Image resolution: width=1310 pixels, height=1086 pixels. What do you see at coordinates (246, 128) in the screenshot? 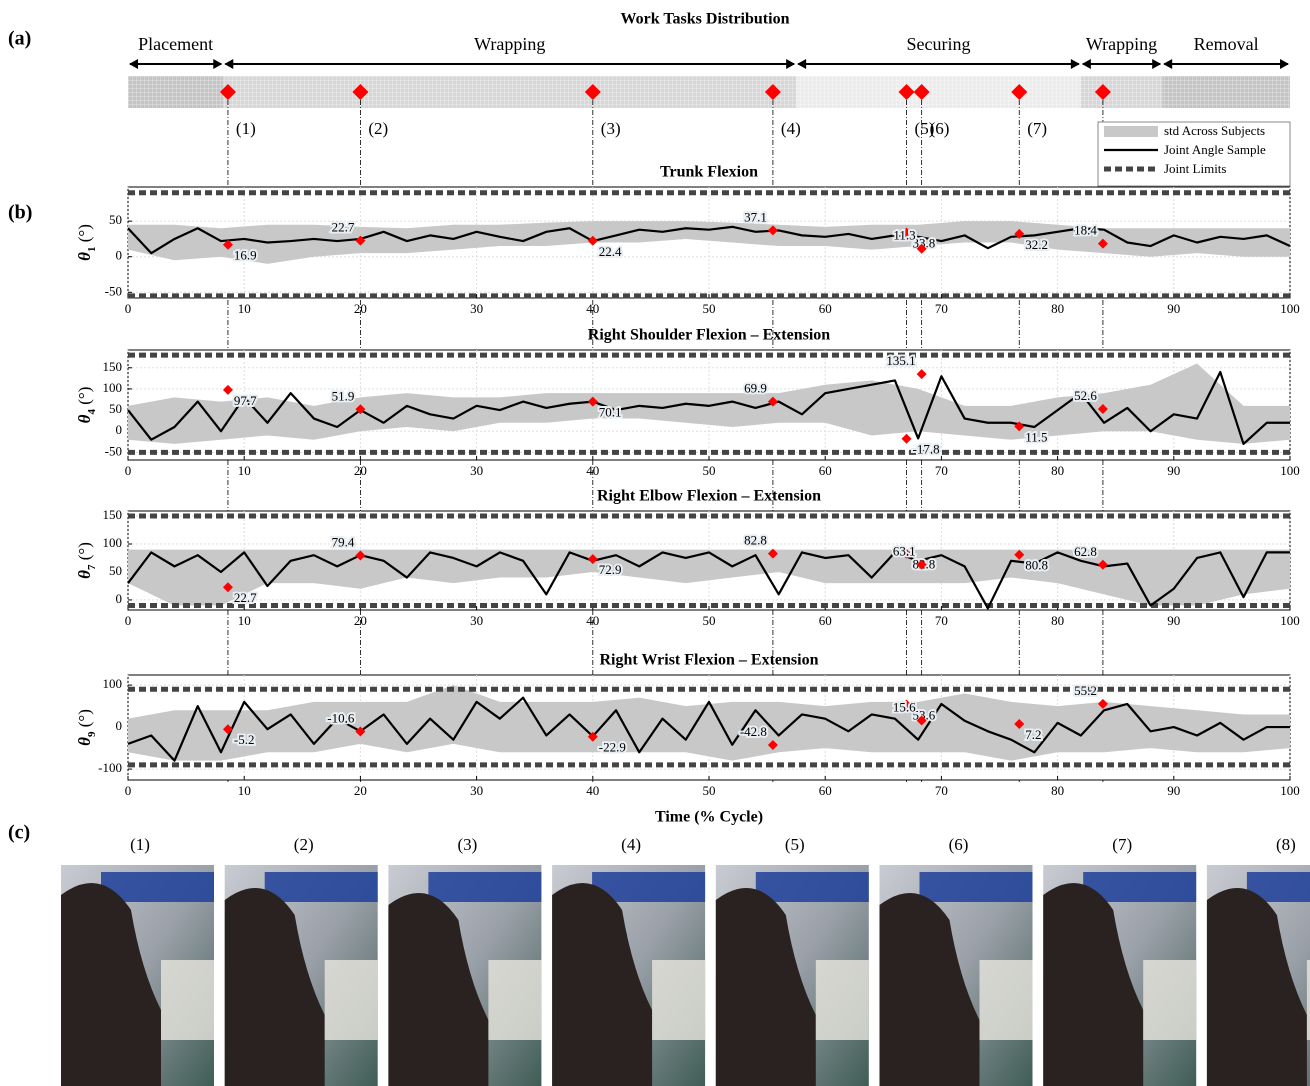
I see `event-label: (1)` at bounding box center [246, 128].